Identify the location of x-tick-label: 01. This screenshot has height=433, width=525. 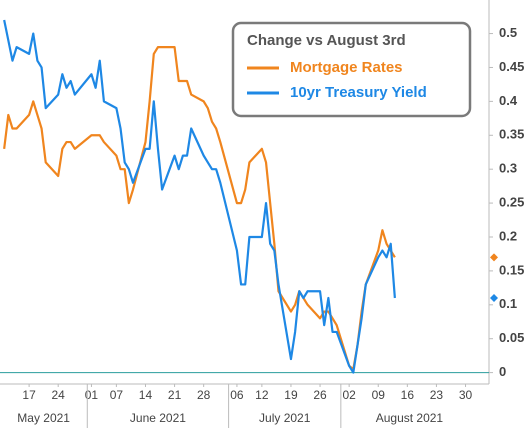
(92, 395).